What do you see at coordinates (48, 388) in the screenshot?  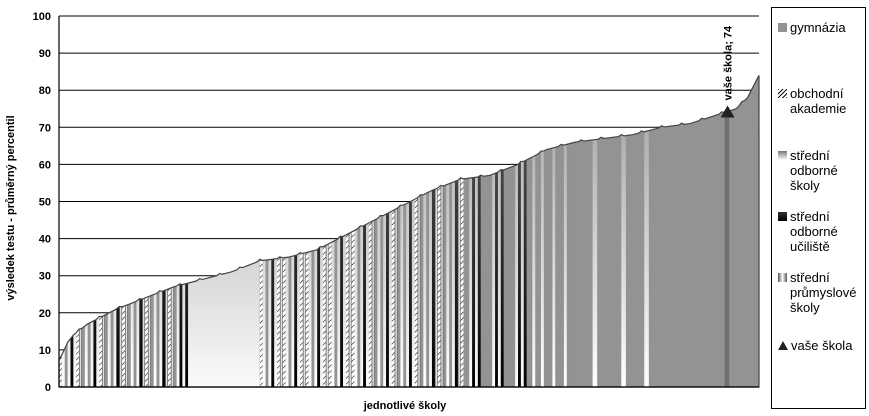 I see `y-tick-label: 0` at bounding box center [48, 388].